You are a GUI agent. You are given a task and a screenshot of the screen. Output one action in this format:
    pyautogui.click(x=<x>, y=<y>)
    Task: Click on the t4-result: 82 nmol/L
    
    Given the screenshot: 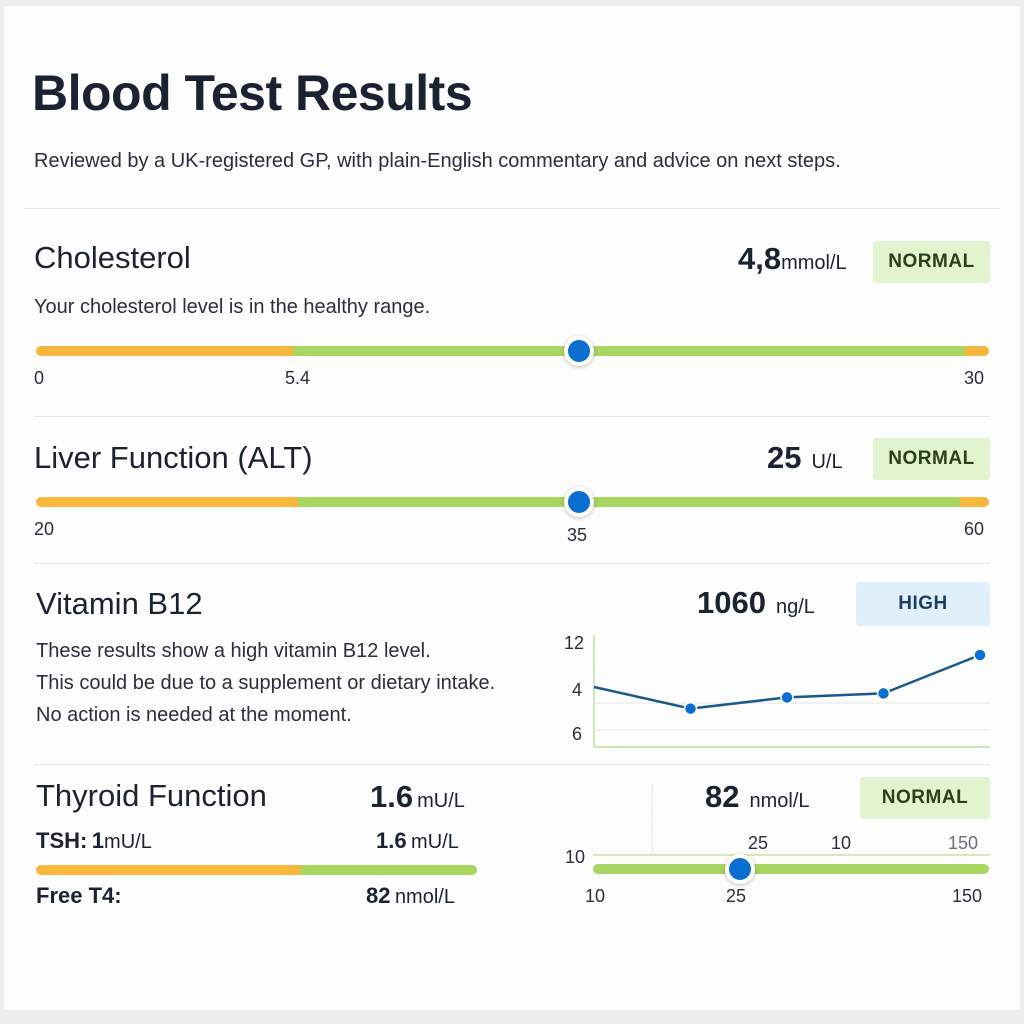 What is the action you would take?
    pyautogui.click(x=410, y=896)
    